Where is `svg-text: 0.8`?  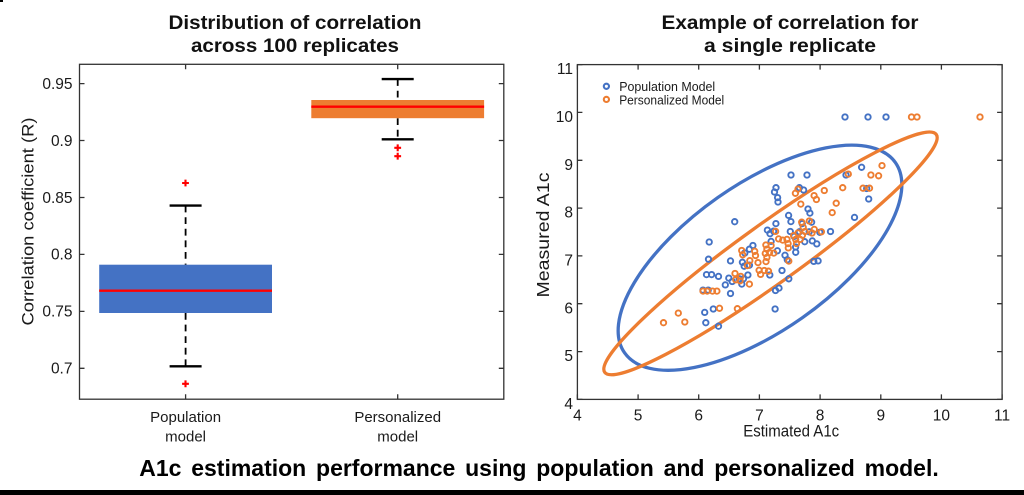 svg-text: 0.8 is located at coordinates (62, 255).